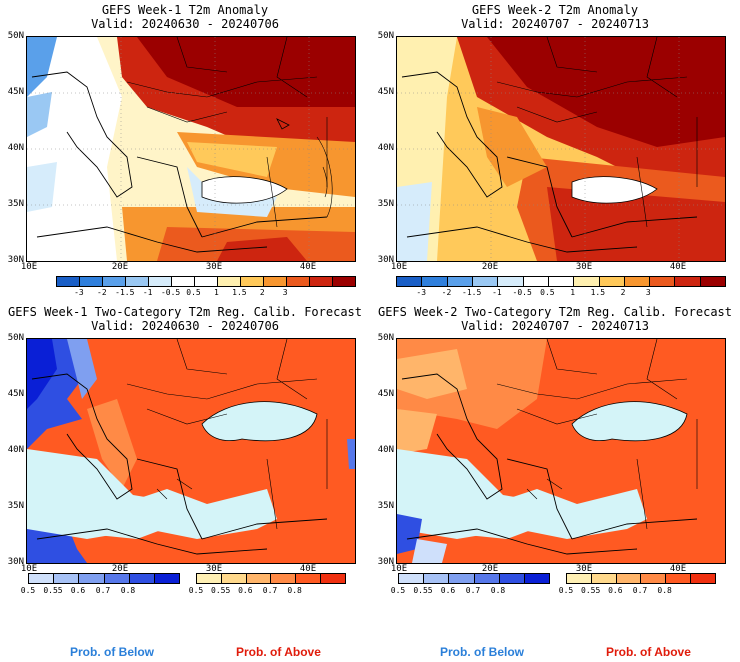  I want to click on colorbar-tick-label: -1.5, so click(472, 292).